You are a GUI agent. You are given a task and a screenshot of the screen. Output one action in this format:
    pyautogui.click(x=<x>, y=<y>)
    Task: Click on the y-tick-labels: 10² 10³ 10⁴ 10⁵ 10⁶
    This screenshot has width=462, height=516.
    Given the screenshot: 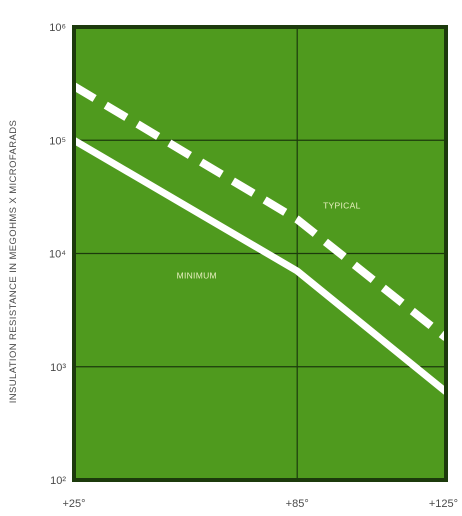 What is the action you would take?
    pyautogui.click(x=57, y=254)
    